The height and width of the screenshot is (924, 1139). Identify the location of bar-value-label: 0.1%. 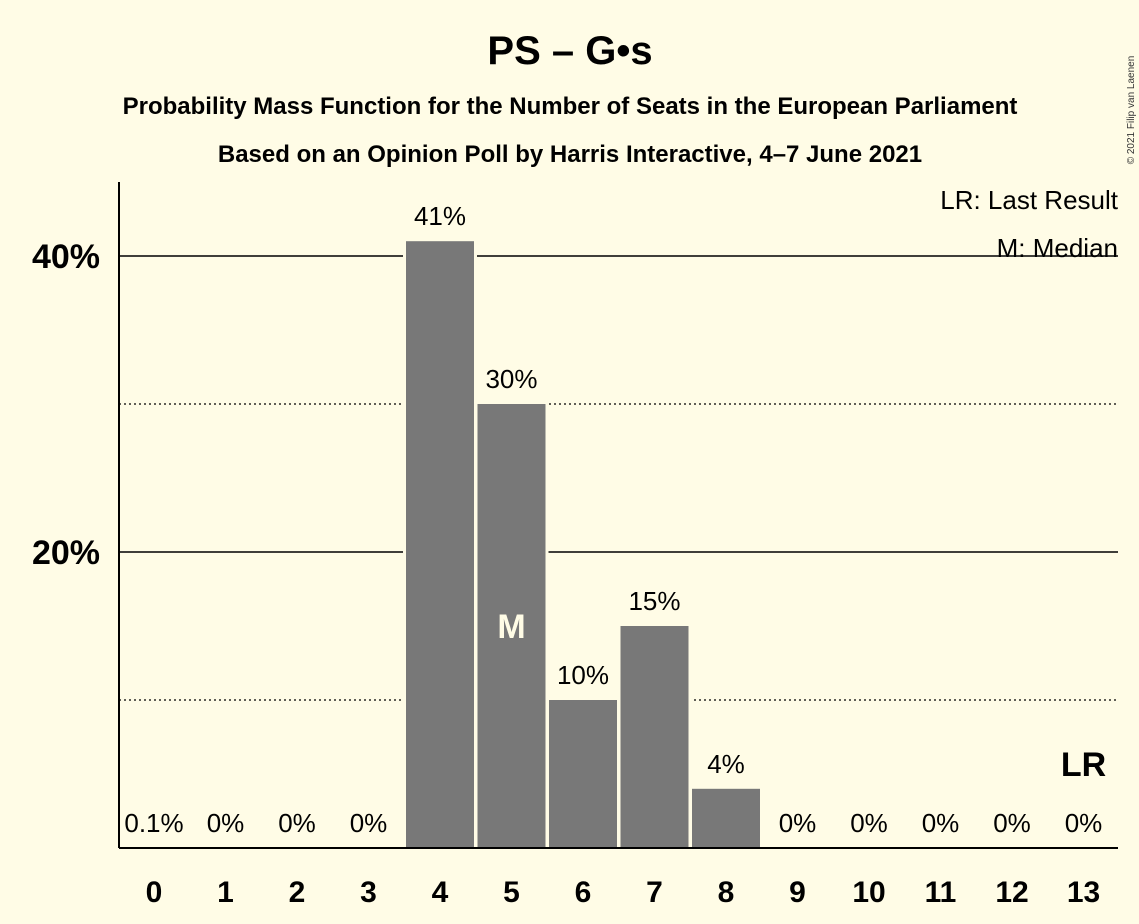
(153, 823).